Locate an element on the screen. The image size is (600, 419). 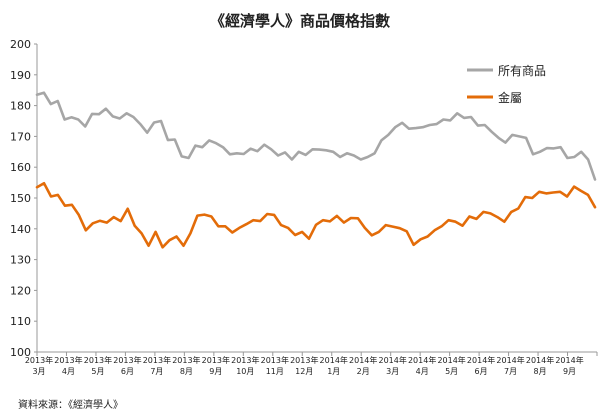
x-tick-label-month: 10月 is located at coordinates (245, 371).